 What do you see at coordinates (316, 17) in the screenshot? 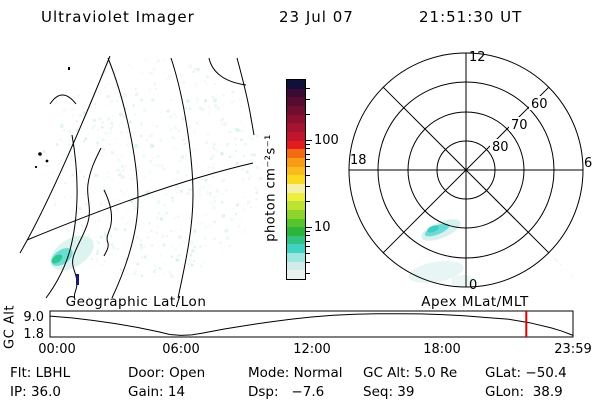
I see `header-date: 23 Jul 07` at bounding box center [316, 17].